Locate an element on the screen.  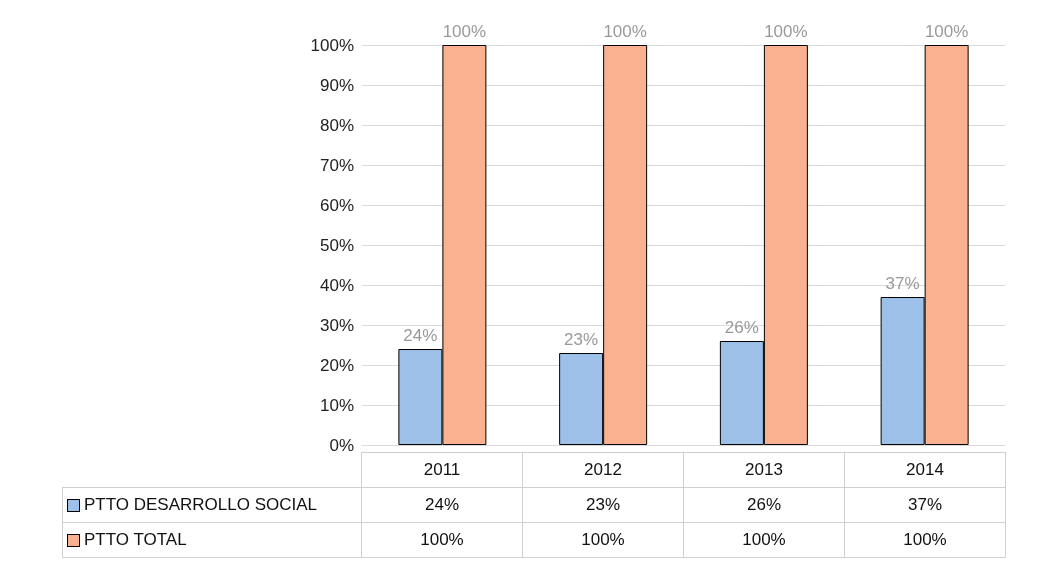
y-tick-label: 40% is located at coordinates (336, 285).